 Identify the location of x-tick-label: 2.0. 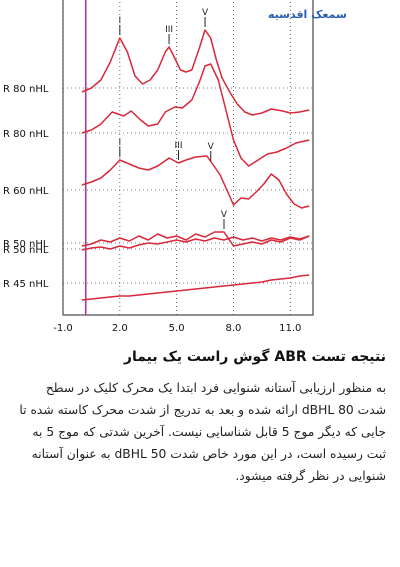
(120, 328).